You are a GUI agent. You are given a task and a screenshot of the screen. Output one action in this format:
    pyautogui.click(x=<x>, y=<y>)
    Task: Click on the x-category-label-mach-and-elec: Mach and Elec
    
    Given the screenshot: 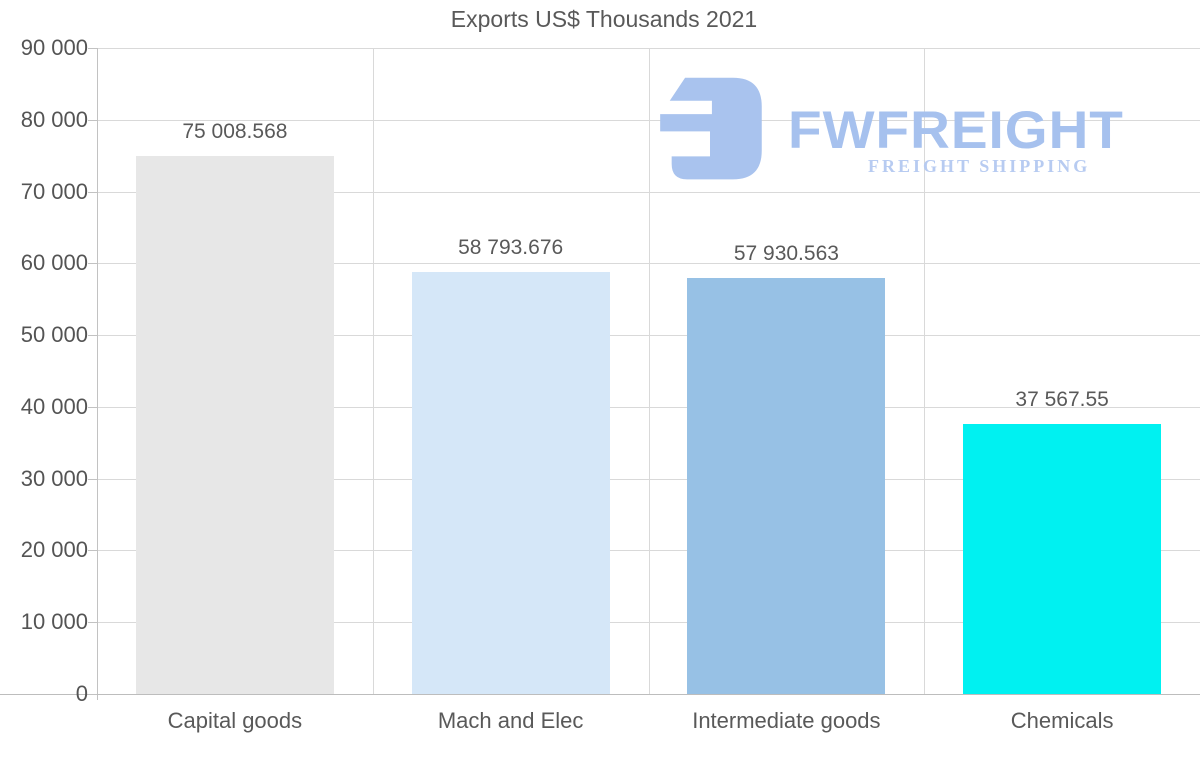 What is the action you would take?
    pyautogui.click(x=510, y=720)
    